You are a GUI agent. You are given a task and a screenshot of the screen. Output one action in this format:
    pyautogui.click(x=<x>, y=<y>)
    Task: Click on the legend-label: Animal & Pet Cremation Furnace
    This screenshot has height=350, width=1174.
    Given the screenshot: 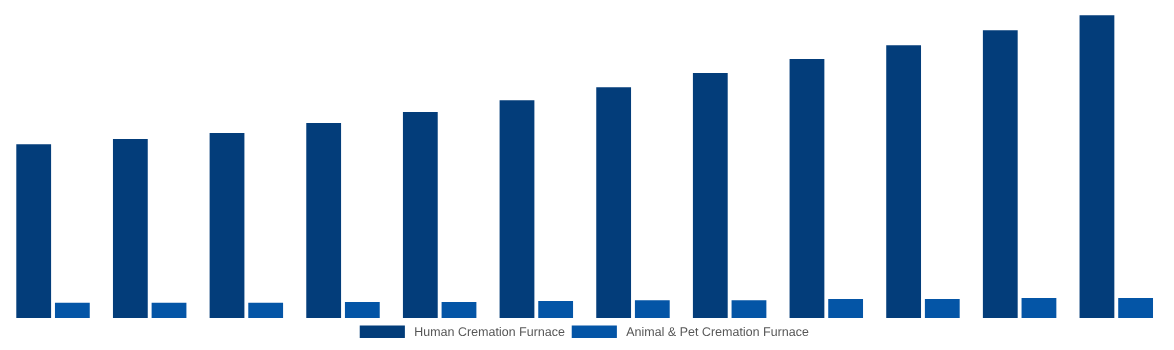 What is the action you would take?
    pyautogui.click(x=717, y=331)
    